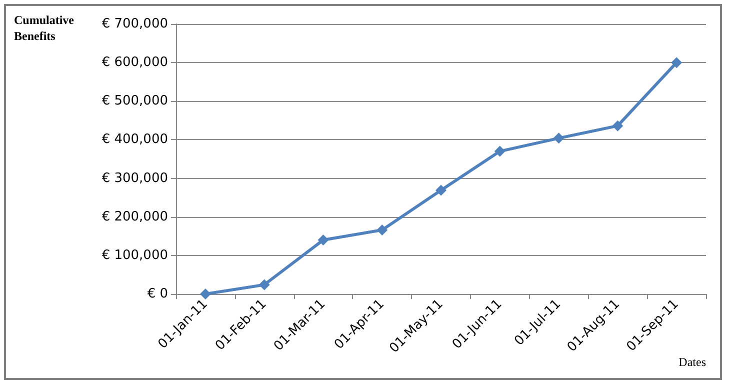  I want to click on y-tick-label: € 600,000, so click(135, 62).